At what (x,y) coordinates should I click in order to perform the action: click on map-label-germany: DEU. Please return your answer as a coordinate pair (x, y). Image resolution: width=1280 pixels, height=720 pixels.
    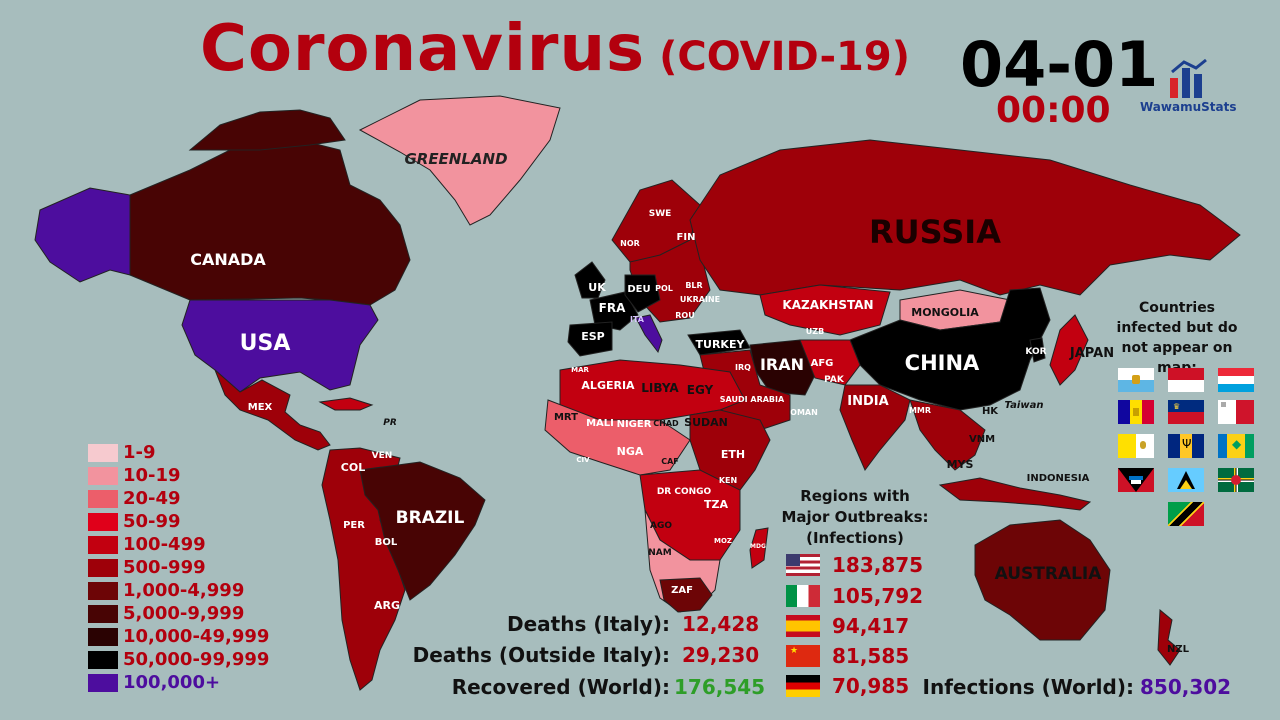
    Looking at the image, I should click on (638, 289).